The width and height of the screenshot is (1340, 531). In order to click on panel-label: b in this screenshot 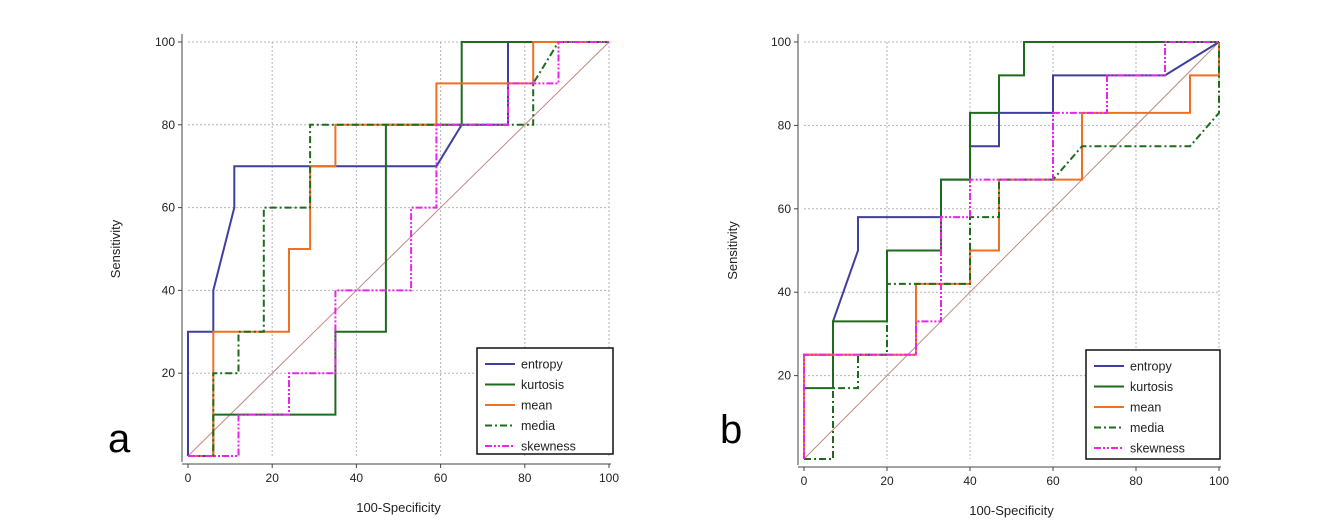, I will do `click(731, 430)`.